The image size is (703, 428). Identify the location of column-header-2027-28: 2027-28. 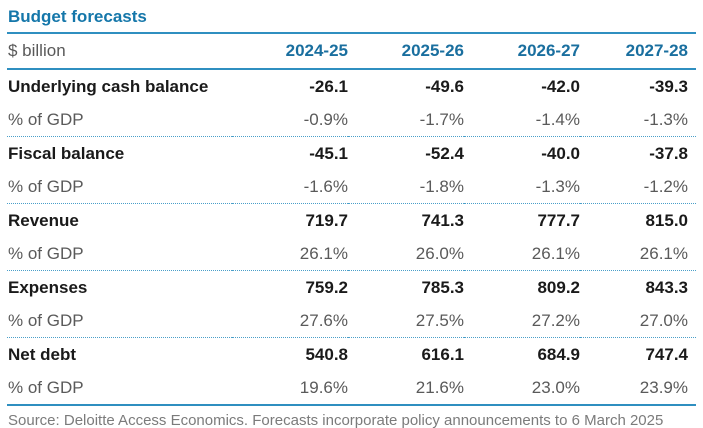
(656, 50).